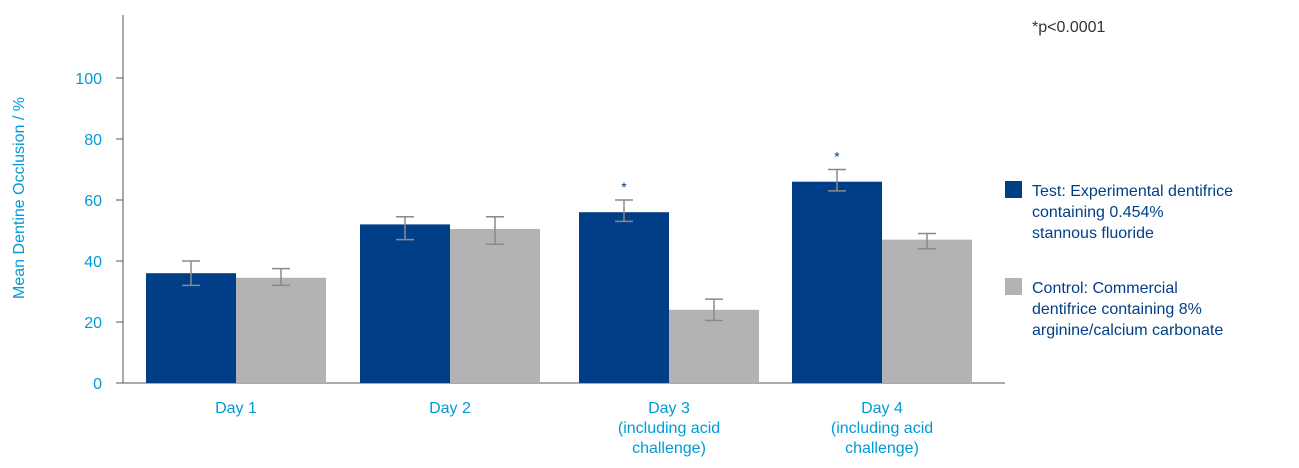 Image resolution: width=1299 pixels, height=468 pixels. Describe the element at coordinates (1127, 330) in the screenshot. I see `legend-label-line: arginine/calcium carbonate` at that location.